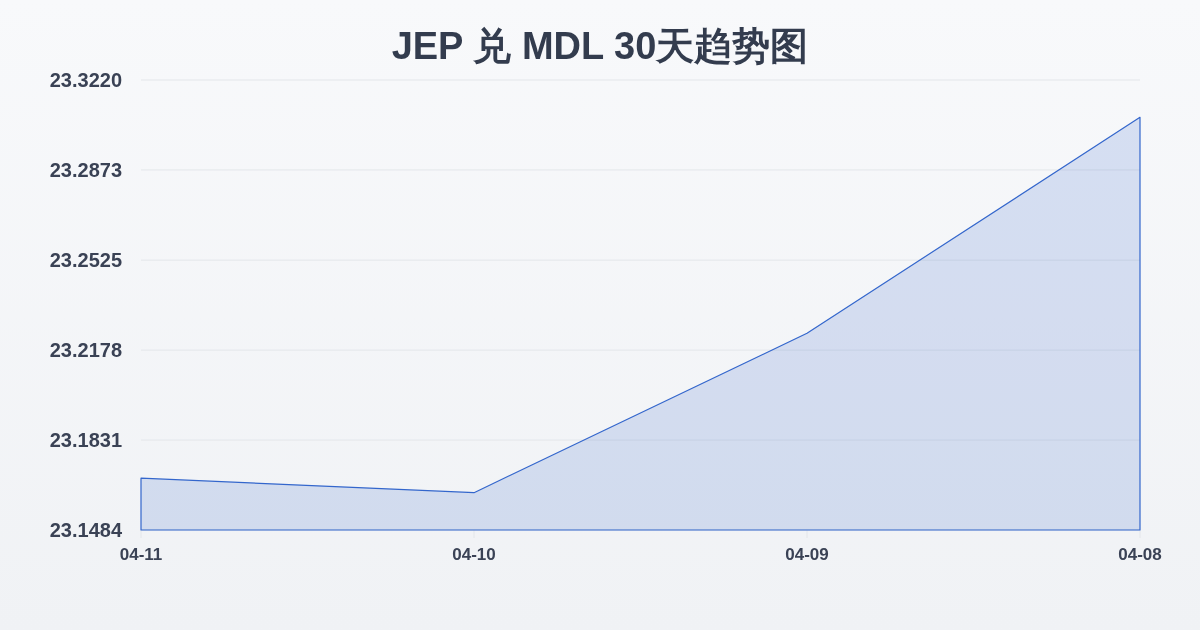 The width and height of the screenshot is (1200, 630). Describe the element at coordinates (85, 350) in the screenshot. I see `y-tick-label: 23.2178` at that location.